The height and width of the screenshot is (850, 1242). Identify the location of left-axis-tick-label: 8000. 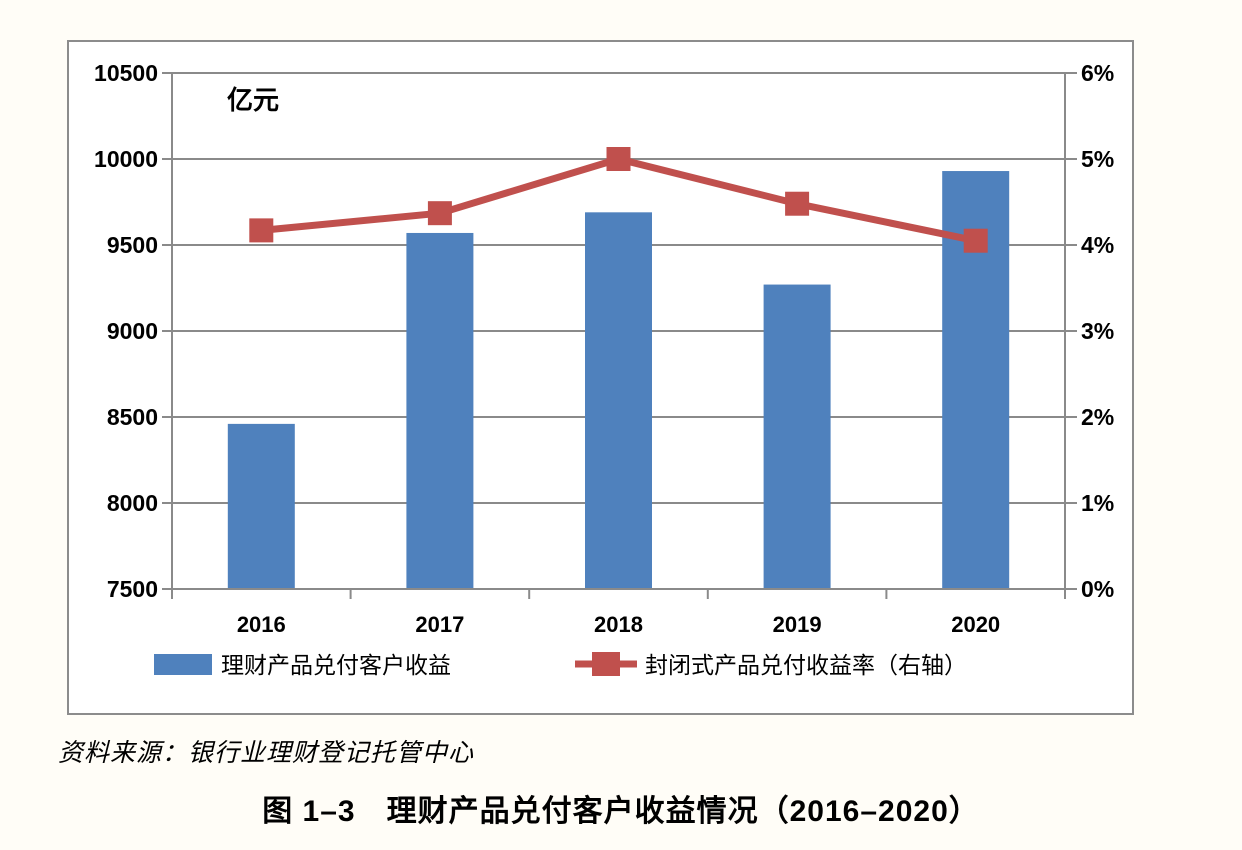
(132, 503).